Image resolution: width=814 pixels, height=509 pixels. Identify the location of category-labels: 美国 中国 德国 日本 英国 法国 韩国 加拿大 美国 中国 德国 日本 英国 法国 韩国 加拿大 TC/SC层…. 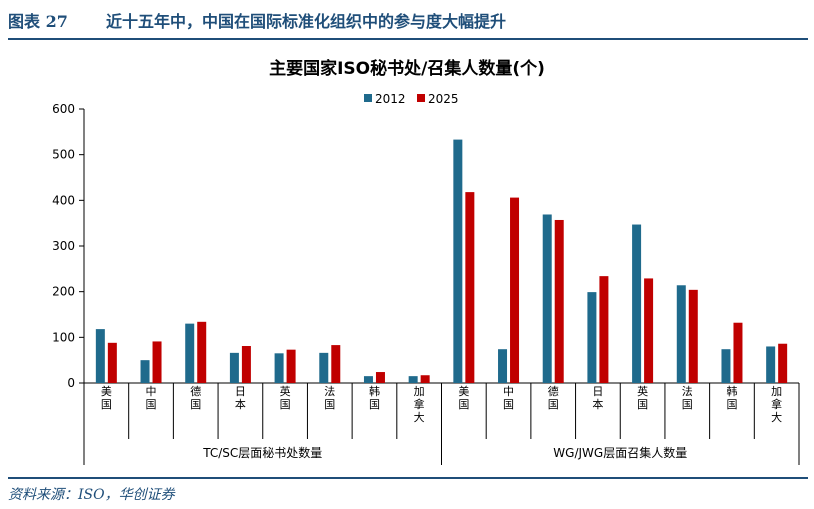
(441, 422).